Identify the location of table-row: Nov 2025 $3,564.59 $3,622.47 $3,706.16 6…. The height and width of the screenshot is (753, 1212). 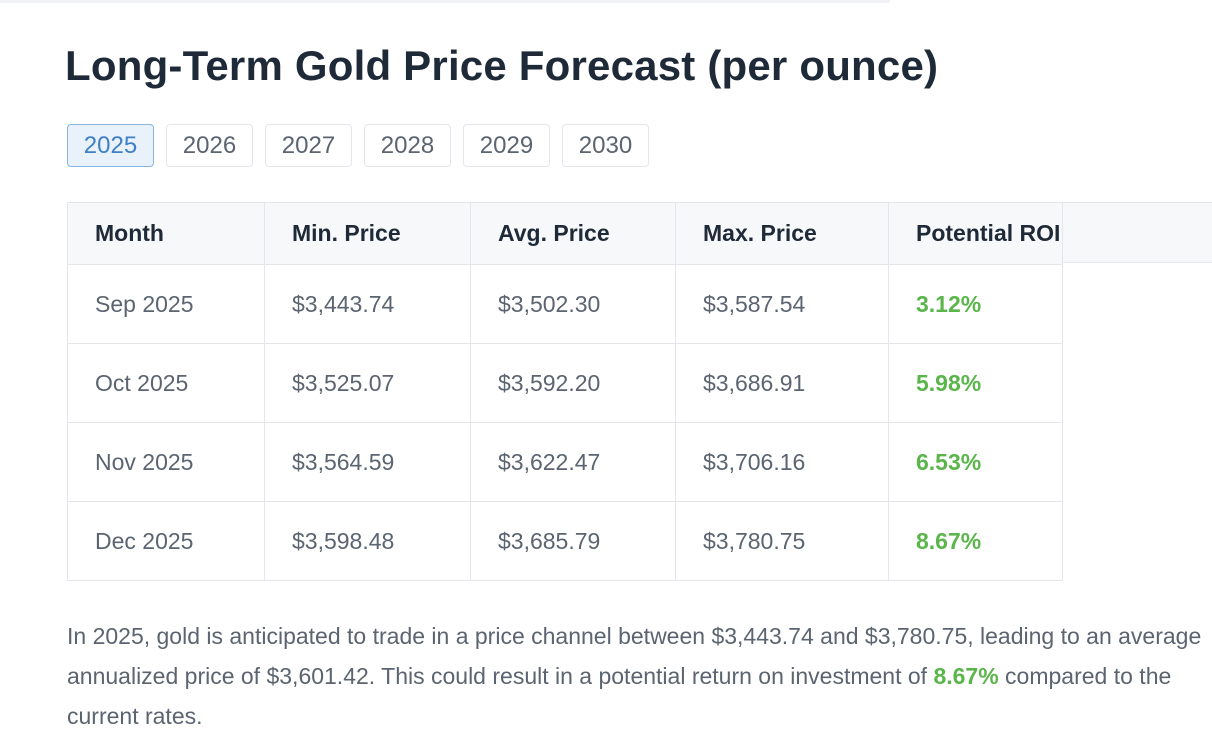
(565, 462).